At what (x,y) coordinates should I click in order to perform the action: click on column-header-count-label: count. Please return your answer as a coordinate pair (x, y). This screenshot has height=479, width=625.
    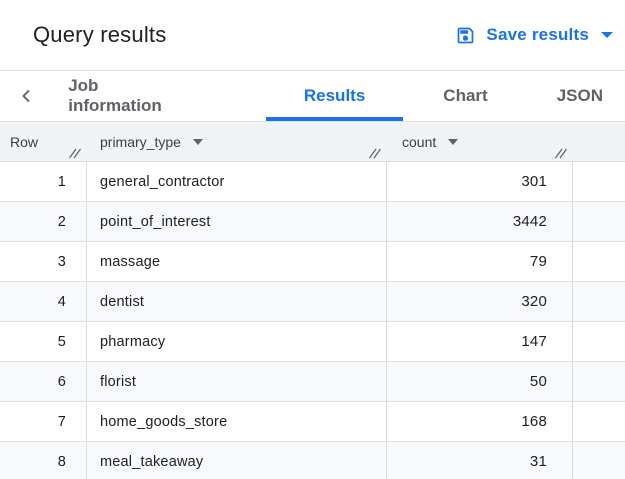
    Looking at the image, I should click on (419, 141).